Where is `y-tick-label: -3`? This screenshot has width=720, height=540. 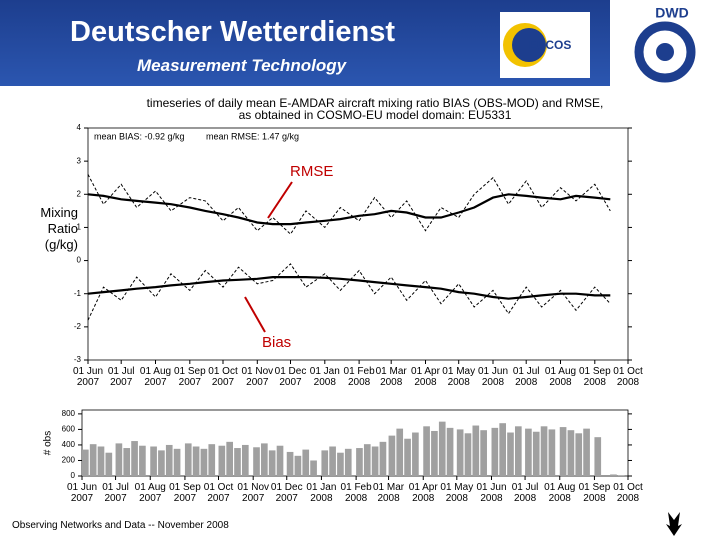 y-tick-label: -3 is located at coordinates (78, 359).